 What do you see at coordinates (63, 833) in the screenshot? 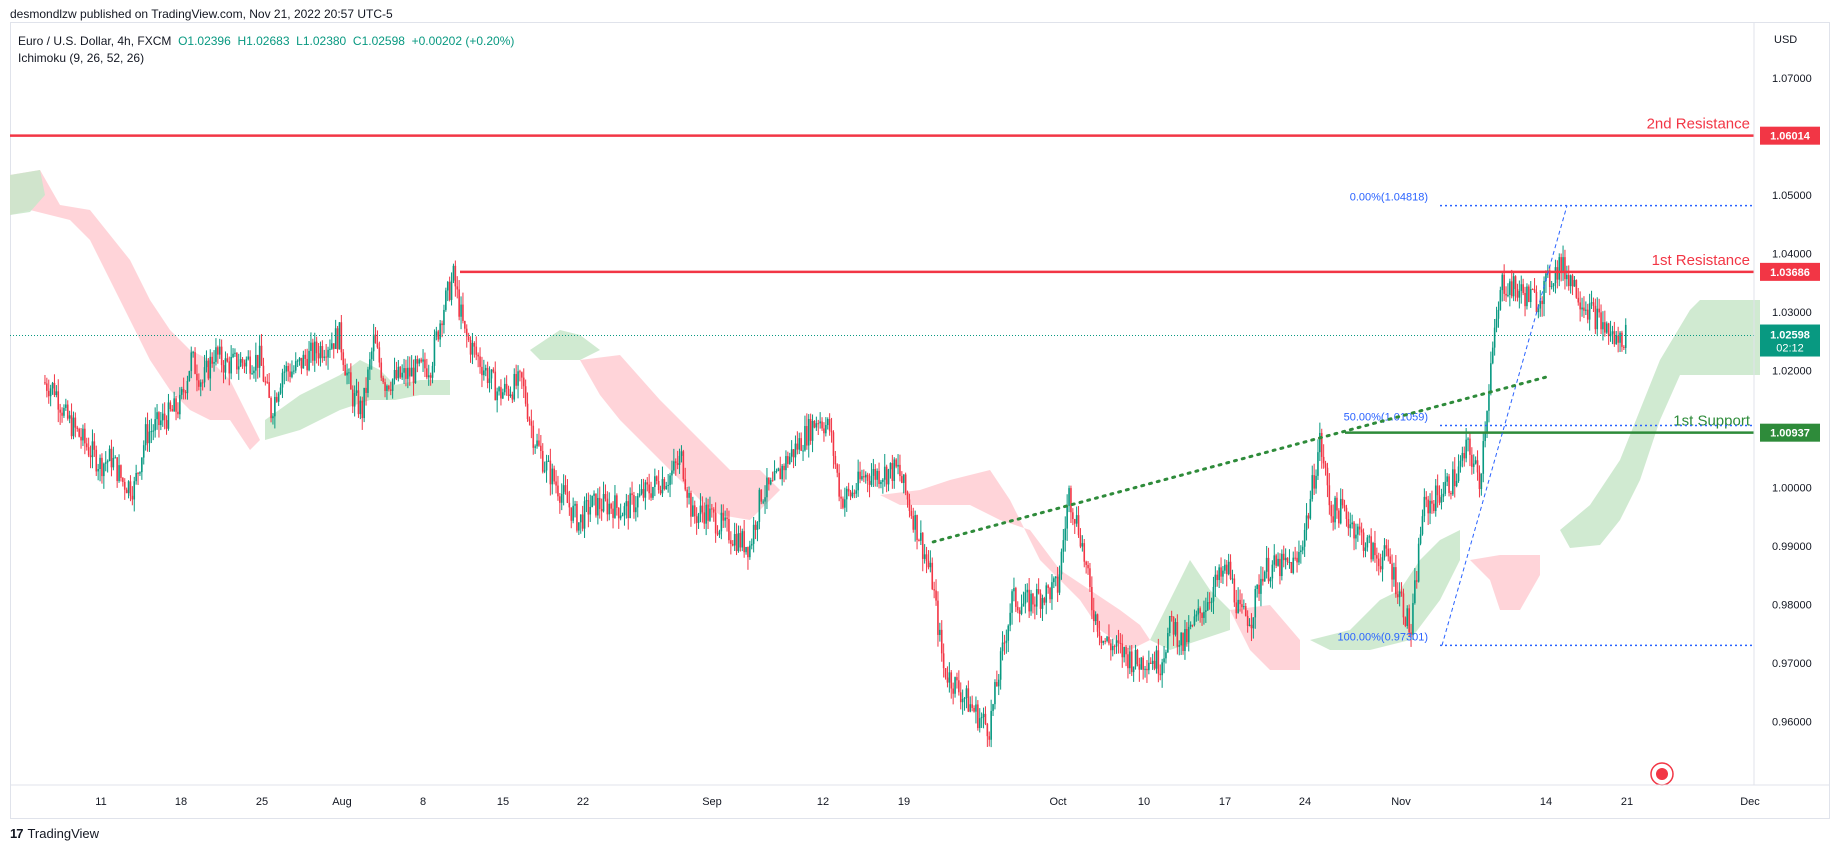
I see `brand-label: TradingView` at bounding box center [63, 833].